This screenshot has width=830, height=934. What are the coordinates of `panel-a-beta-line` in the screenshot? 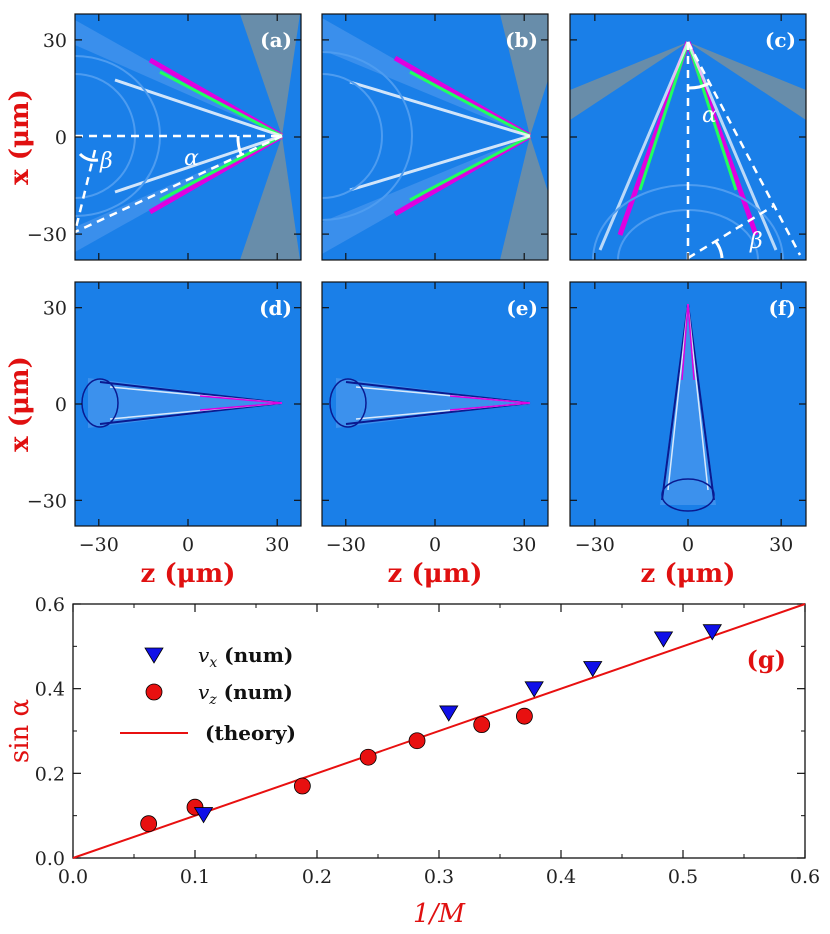 It's located at (85, 191).